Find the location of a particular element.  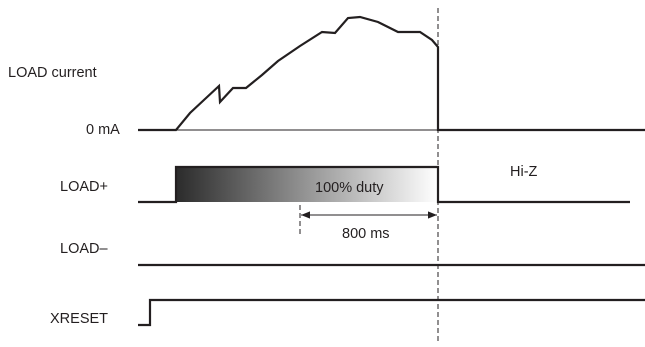

label-load-plus: LOAD+ is located at coordinates (84, 187).